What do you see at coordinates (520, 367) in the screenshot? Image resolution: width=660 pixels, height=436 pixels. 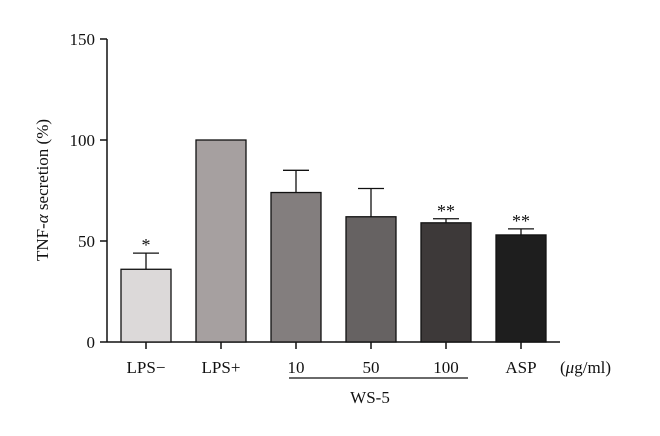 I see `category-label: ASP` at bounding box center [520, 367].